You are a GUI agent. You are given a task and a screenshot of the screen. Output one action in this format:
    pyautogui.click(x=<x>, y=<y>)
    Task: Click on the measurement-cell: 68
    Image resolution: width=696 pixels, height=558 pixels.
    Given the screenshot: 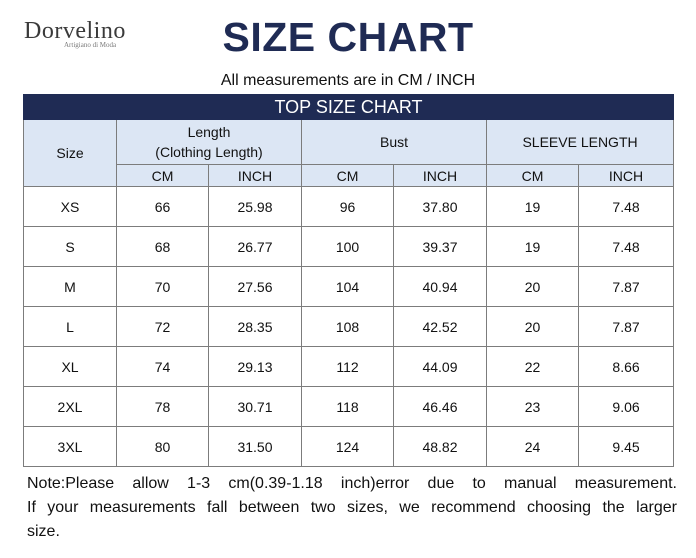 What is the action you would take?
    pyautogui.click(x=162, y=246)
    